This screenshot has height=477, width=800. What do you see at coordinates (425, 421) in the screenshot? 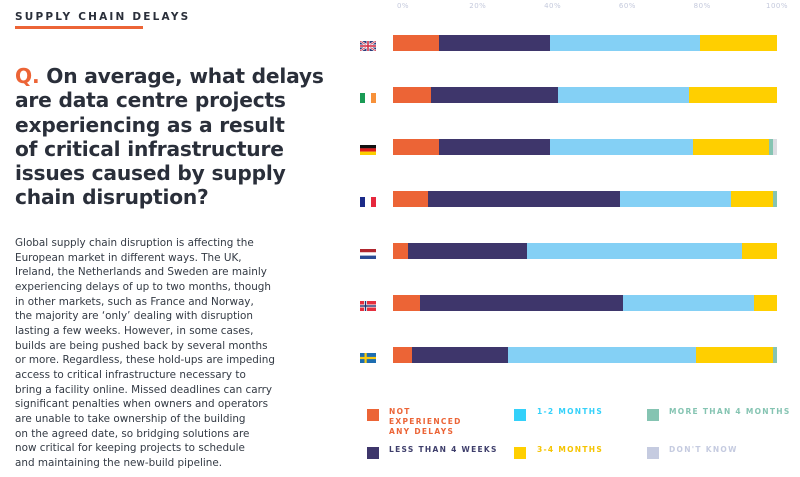
I see `legend-label: NOT EXPERIENCED ANY DELAYS` at bounding box center [425, 421].